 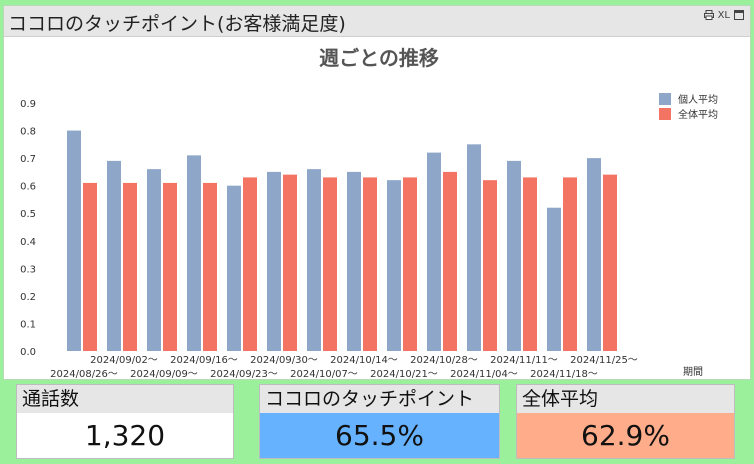 What do you see at coordinates (604, 360) in the screenshot?
I see `x-tick-label: 2024/11/25～` at bounding box center [604, 360].